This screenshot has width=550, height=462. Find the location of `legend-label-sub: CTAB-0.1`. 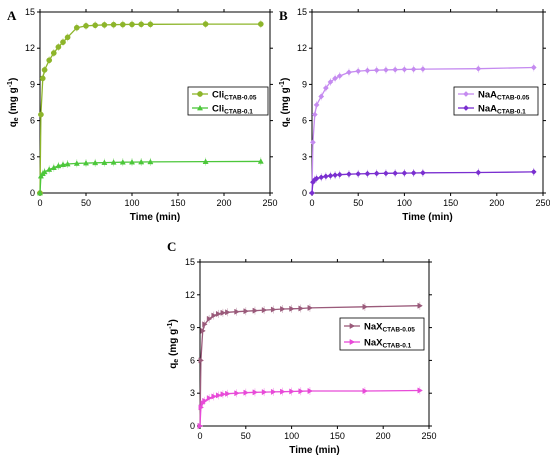

legend-label-sub: CTAB-0.1 is located at coordinates (238, 112).